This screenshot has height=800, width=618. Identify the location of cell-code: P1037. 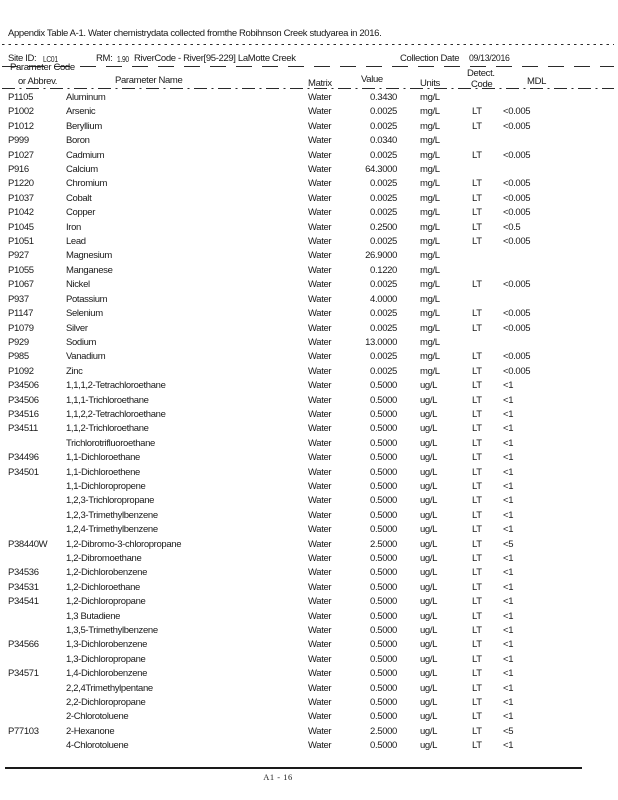
(21, 198).